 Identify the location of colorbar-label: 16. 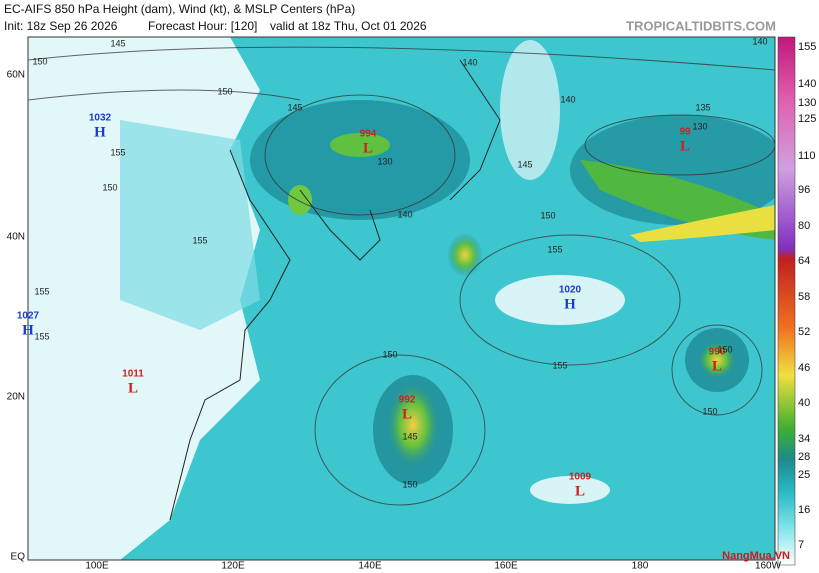
(804, 510).